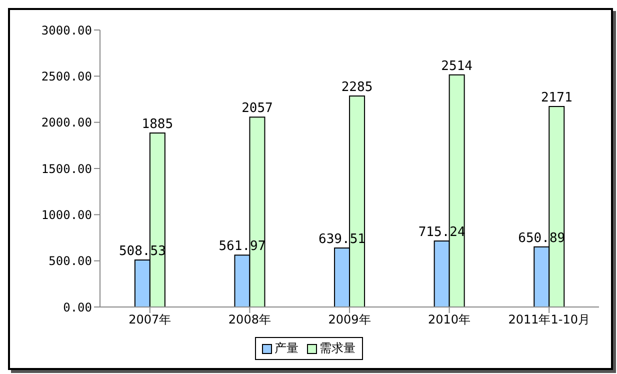 Image resolution: width=617 pixels, height=374 pixels. I want to click on y-tick-label: 3000.00, so click(66, 30).